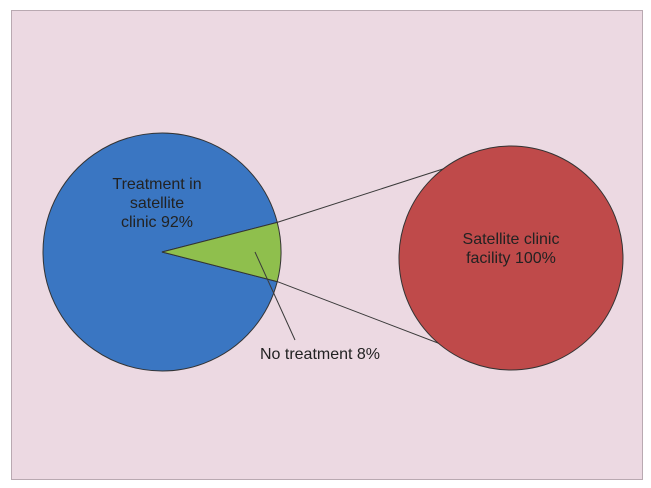 Image resolution: width=651 pixels, height=488 pixels. I want to click on leader-line-no-treatment, so click(275, 296).